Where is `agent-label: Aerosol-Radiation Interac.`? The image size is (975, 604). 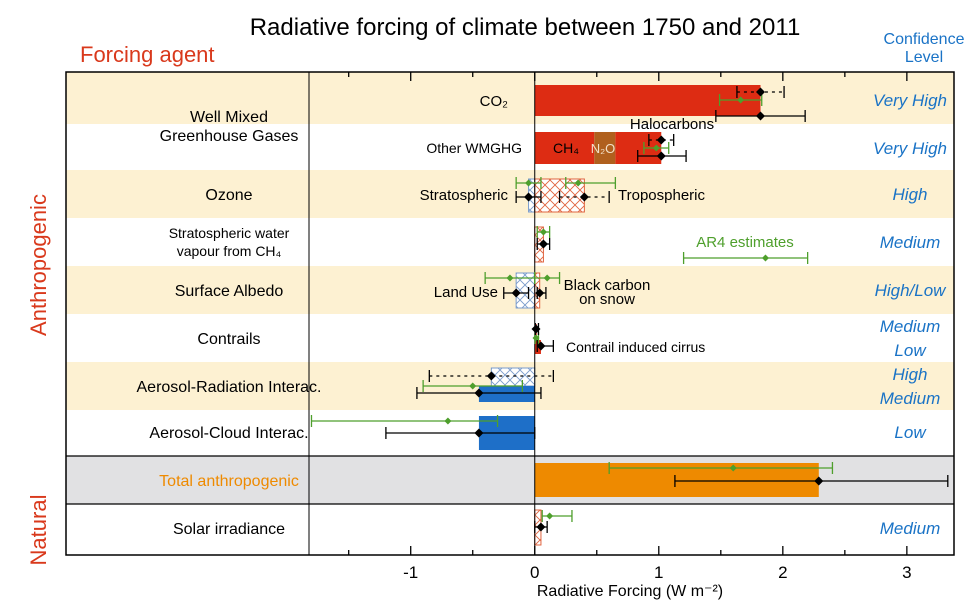 agent-label: Aerosol-Radiation Interac. is located at coordinates (229, 387).